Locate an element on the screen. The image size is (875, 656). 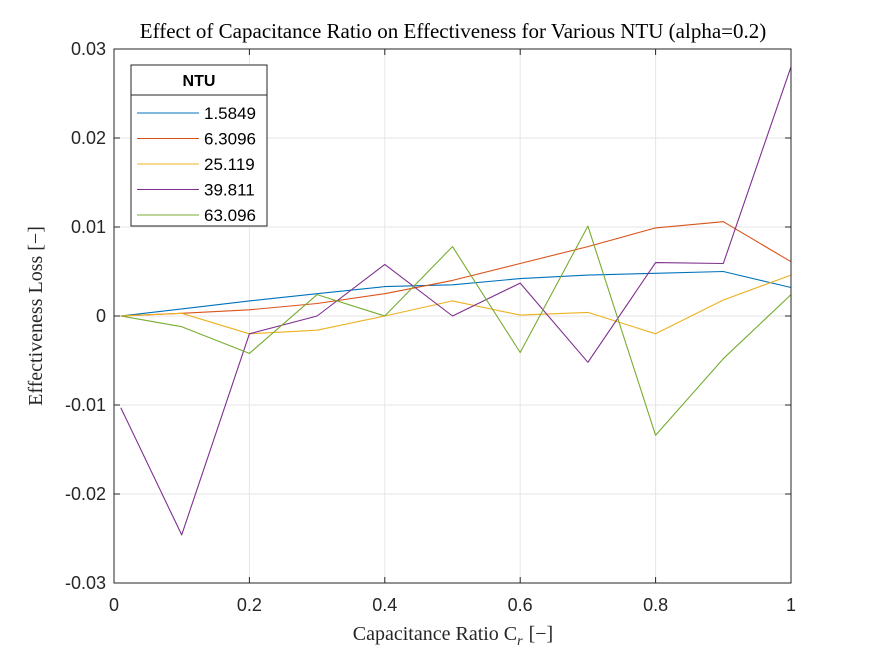
y-tick-label: -0.03 is located at coordinates (85, 583).